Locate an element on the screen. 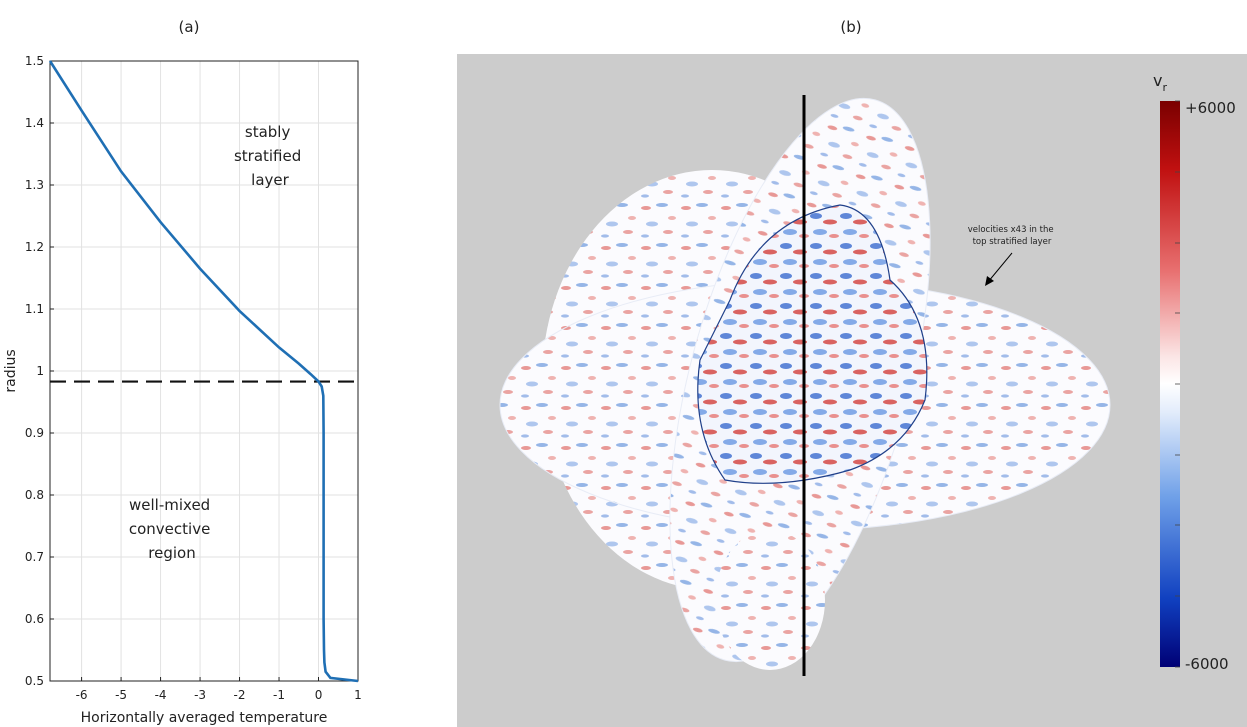 This screenshot has width=1247, height=727. panel-b-label: (b) is located at coordinates (850, 27).